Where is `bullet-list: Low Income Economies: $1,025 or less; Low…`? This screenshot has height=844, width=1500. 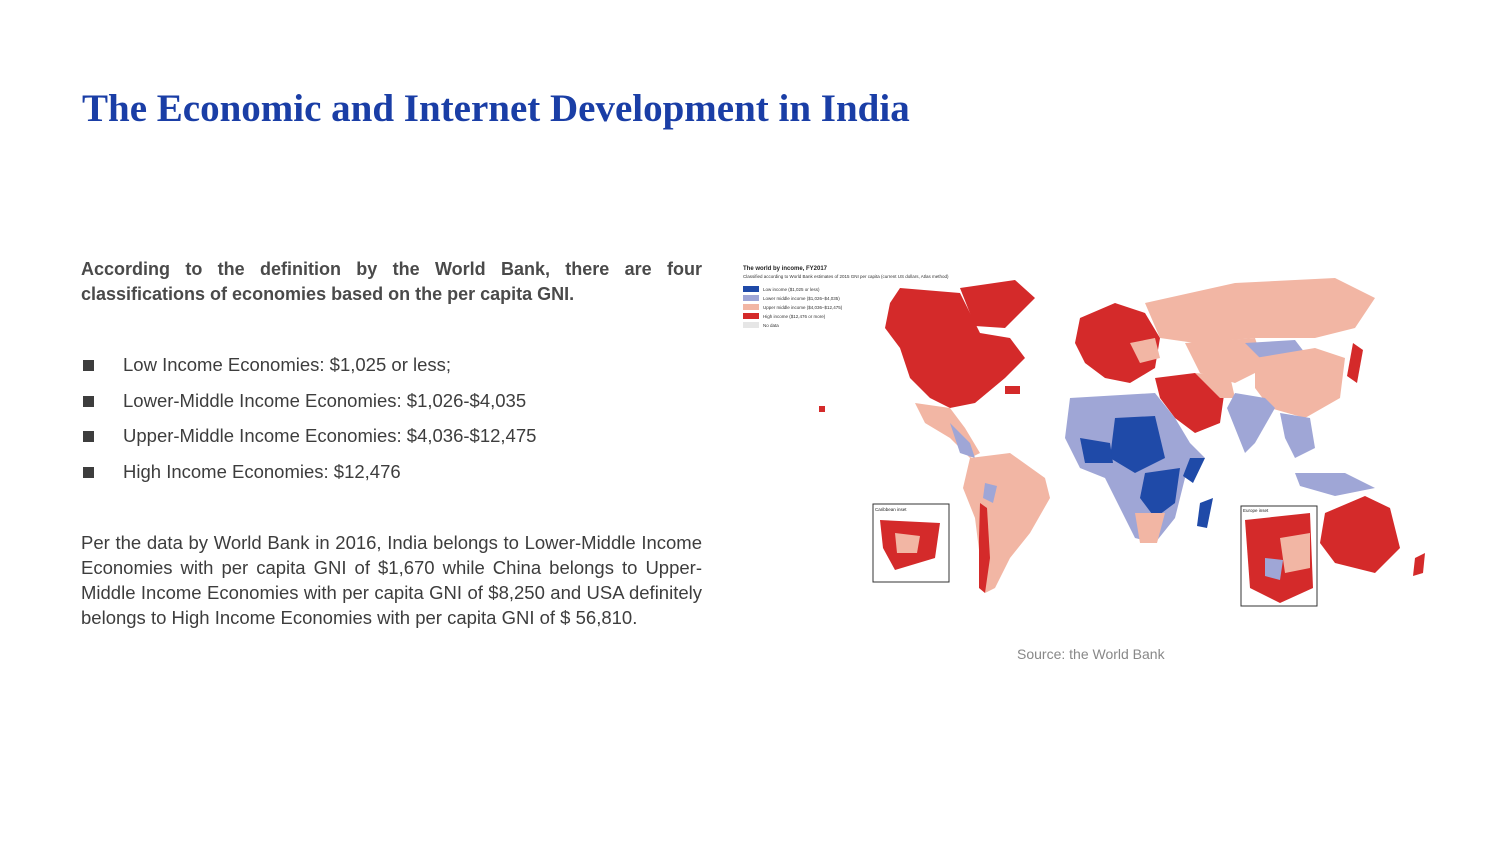
bullet-list: Low Income Economies: $1,025 or less; Low… is located at coordinates (391, 423).